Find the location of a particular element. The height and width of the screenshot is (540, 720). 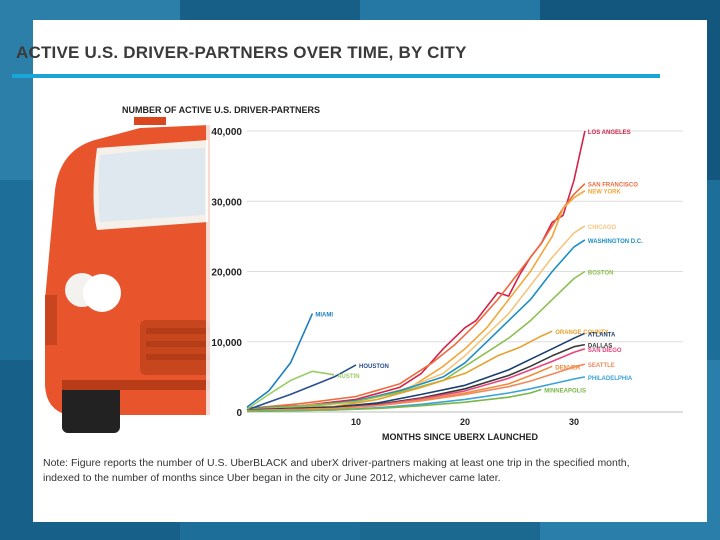

x-tick-label: 20 is located at coordinates (465, 422).